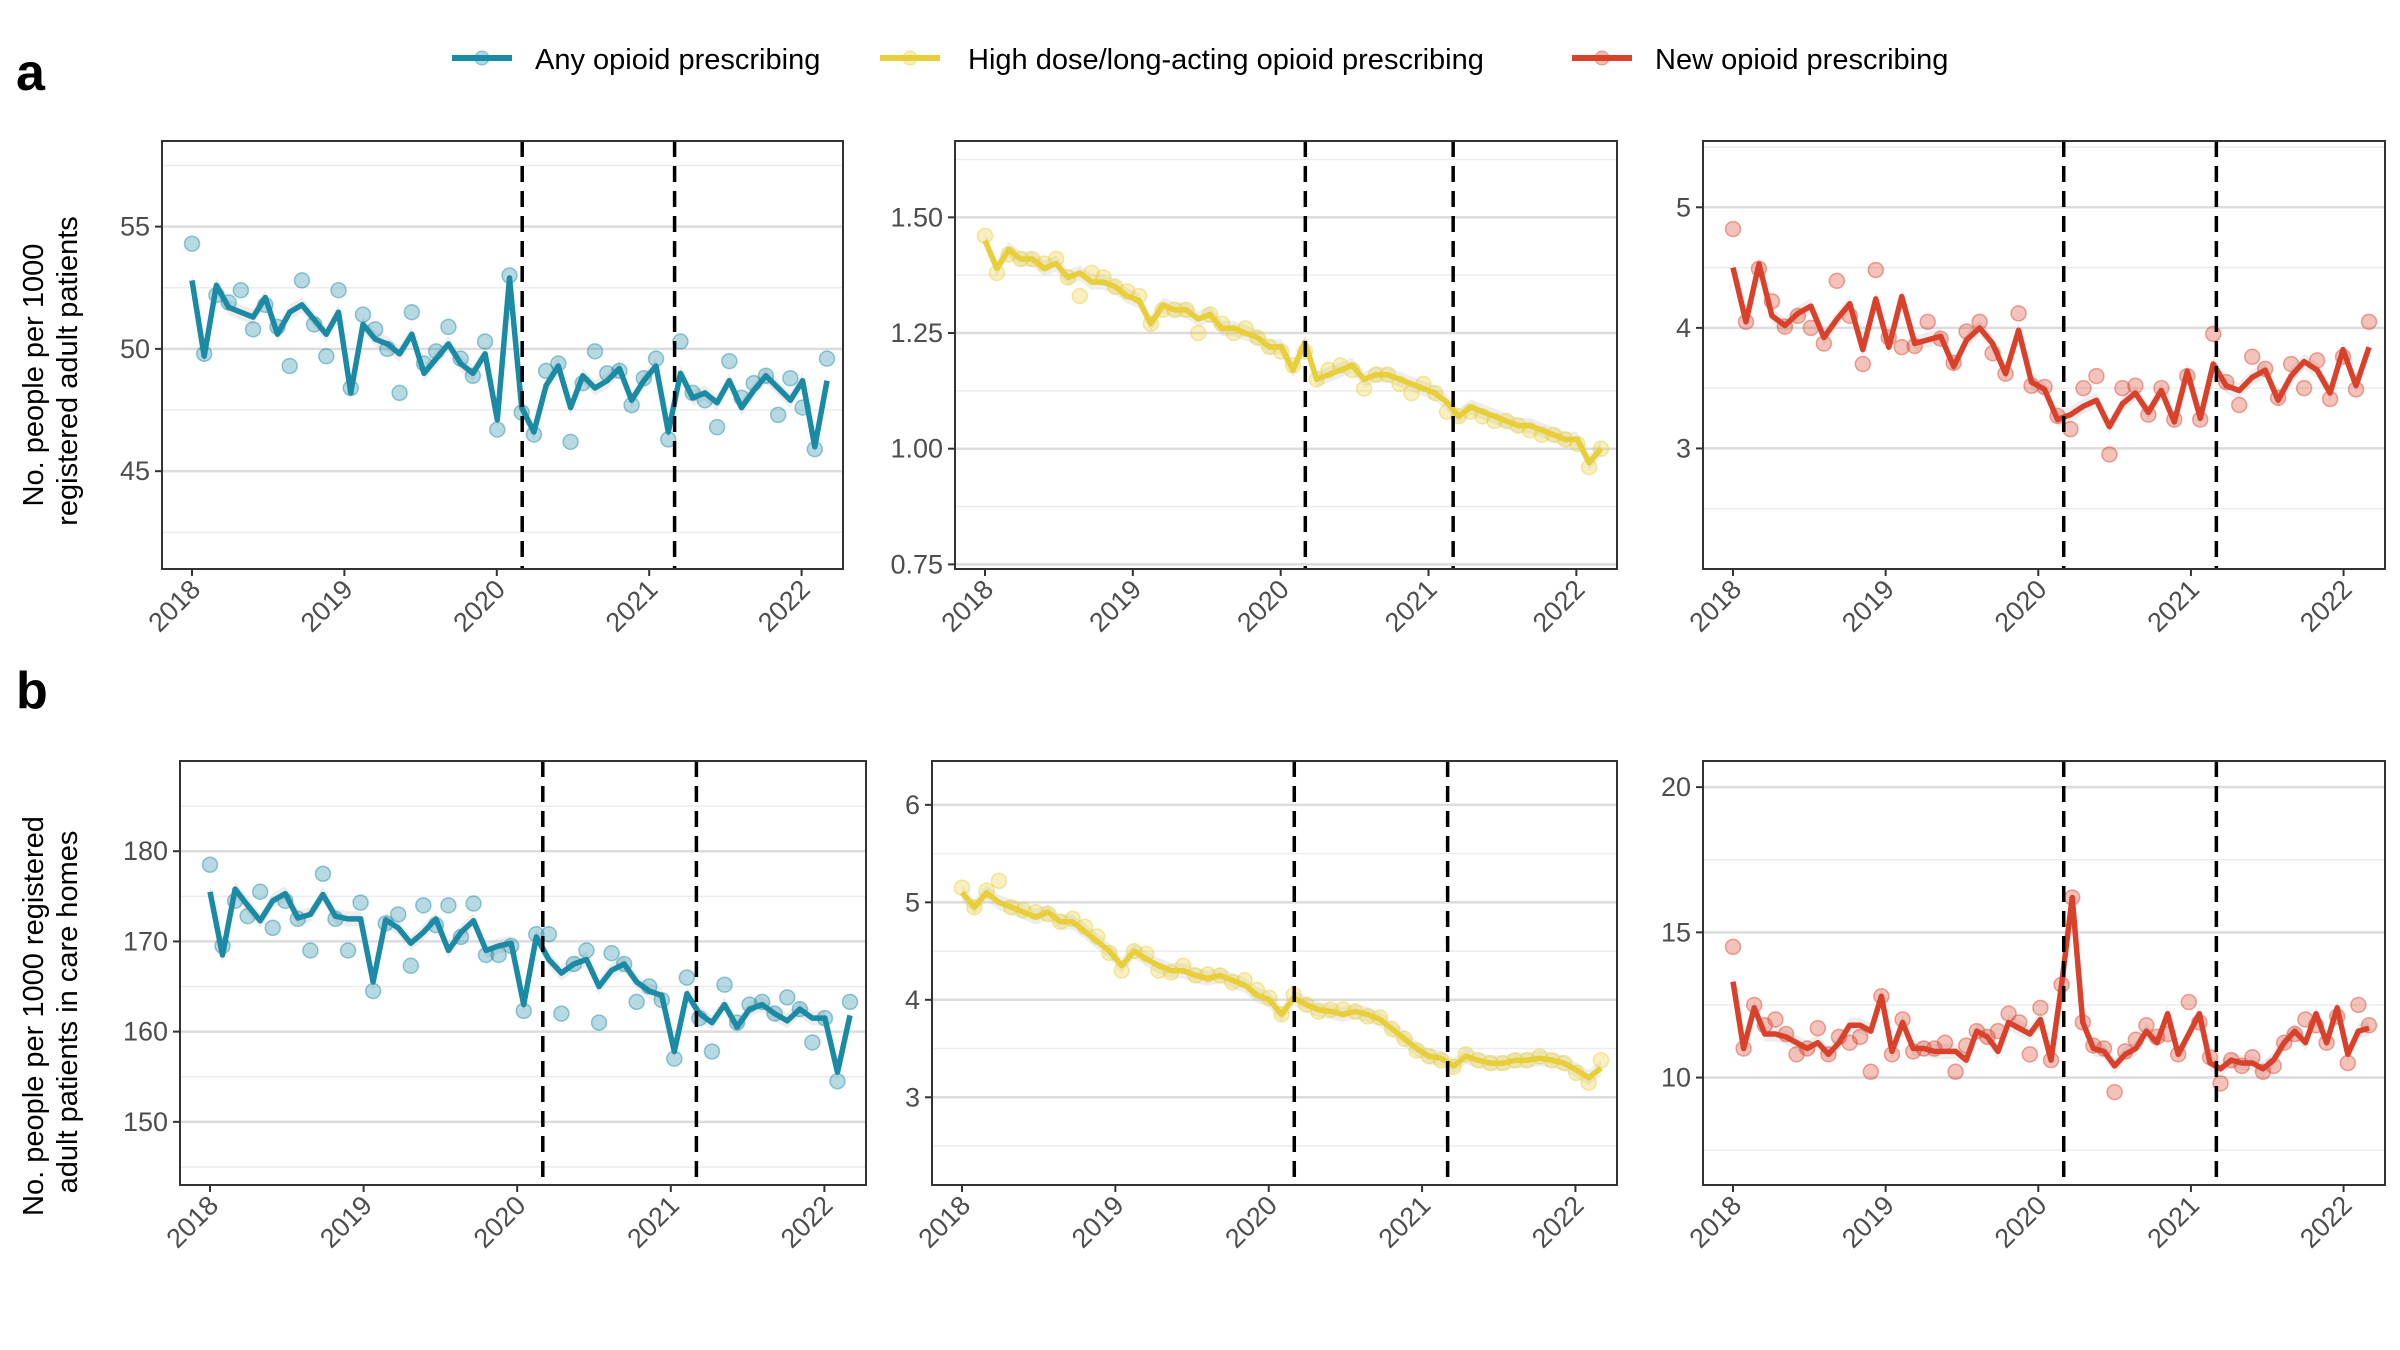  What do you see at coordinates (34, 375) in the screenshot?
I see `y-axis-label-row-a-line-1: No. people per 1000` at bounding box center [34, 375].